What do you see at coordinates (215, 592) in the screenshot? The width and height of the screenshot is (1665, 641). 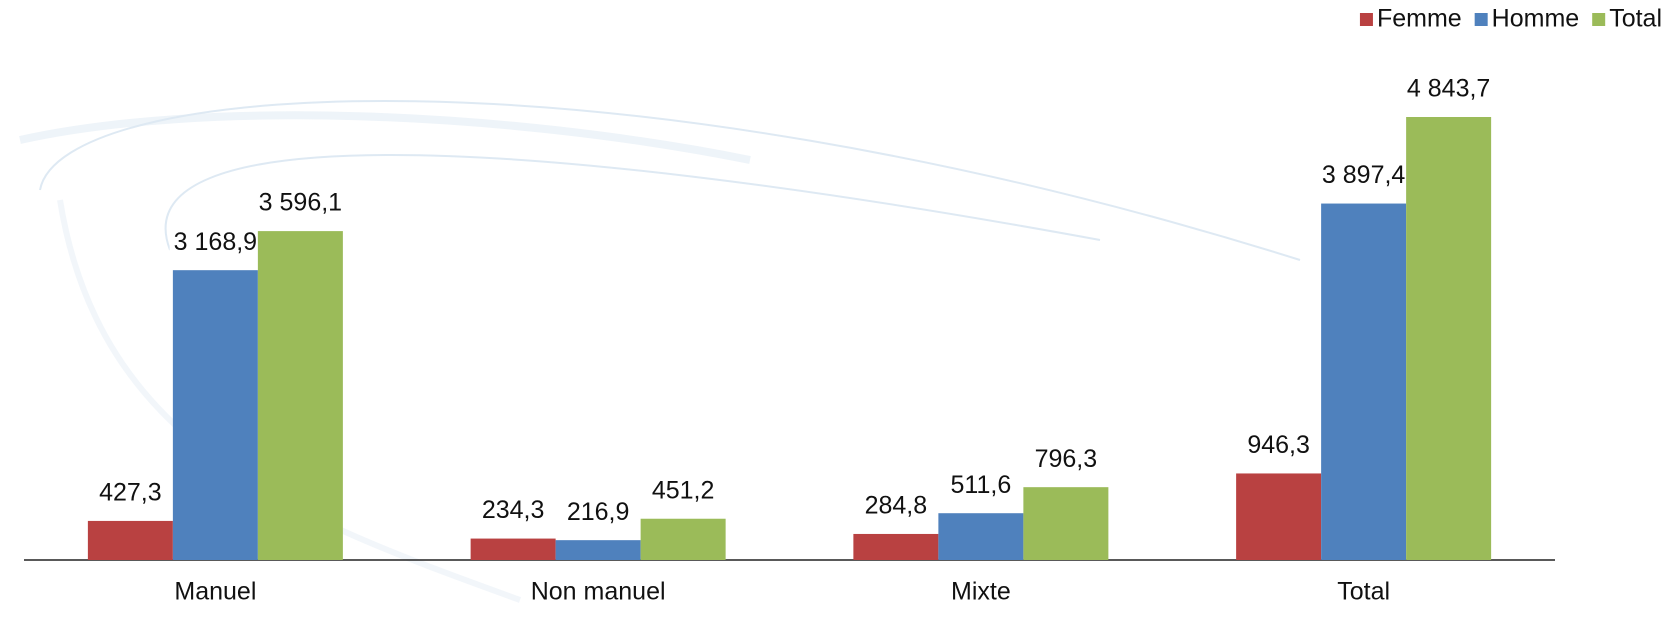 I see `x-tick-label: Manuel` at bounding box center [215, 592].